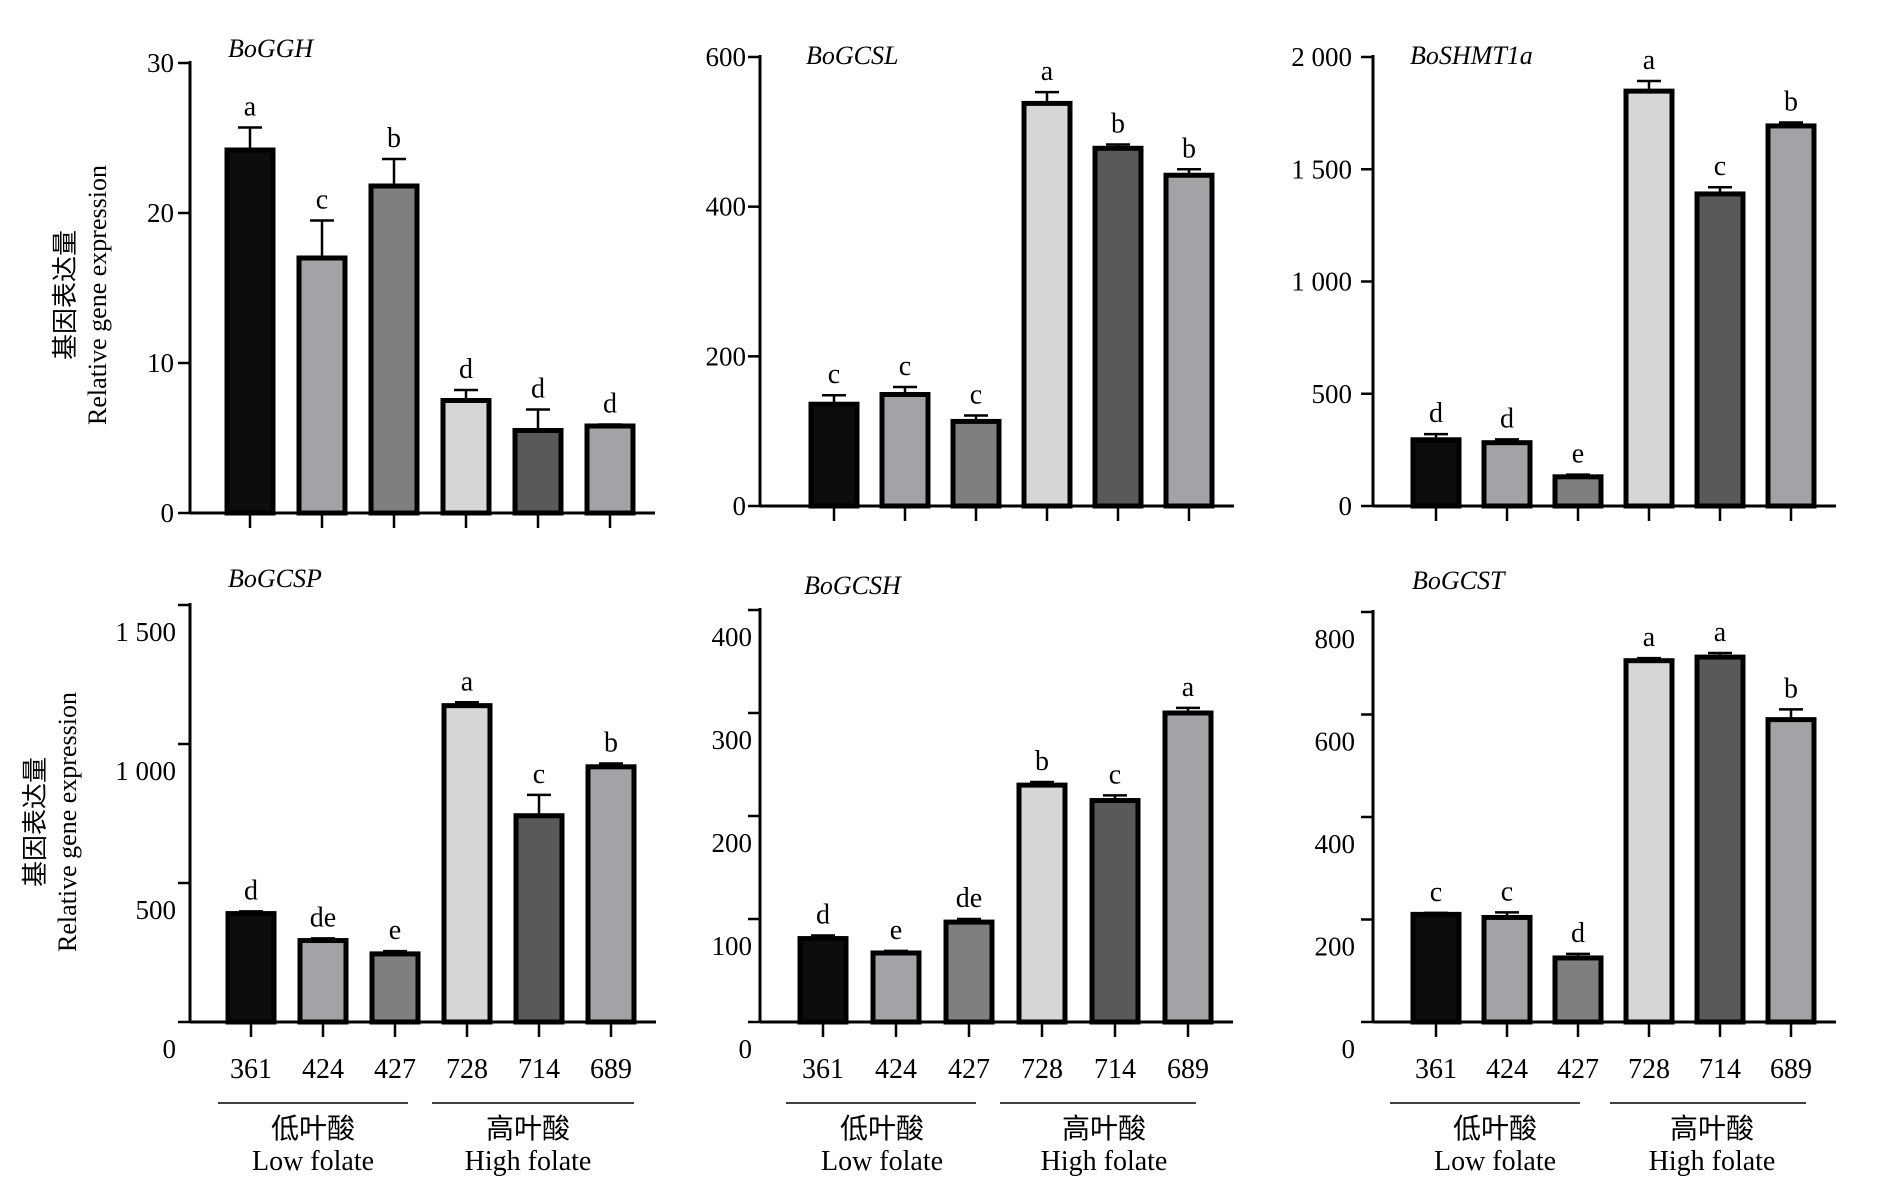 The height and width of the screenshot is (1186, 1890). I want to click on group-labels-col3: 低叶酸 Low folate 高叶酸 High folate, so click(1598, 1139).